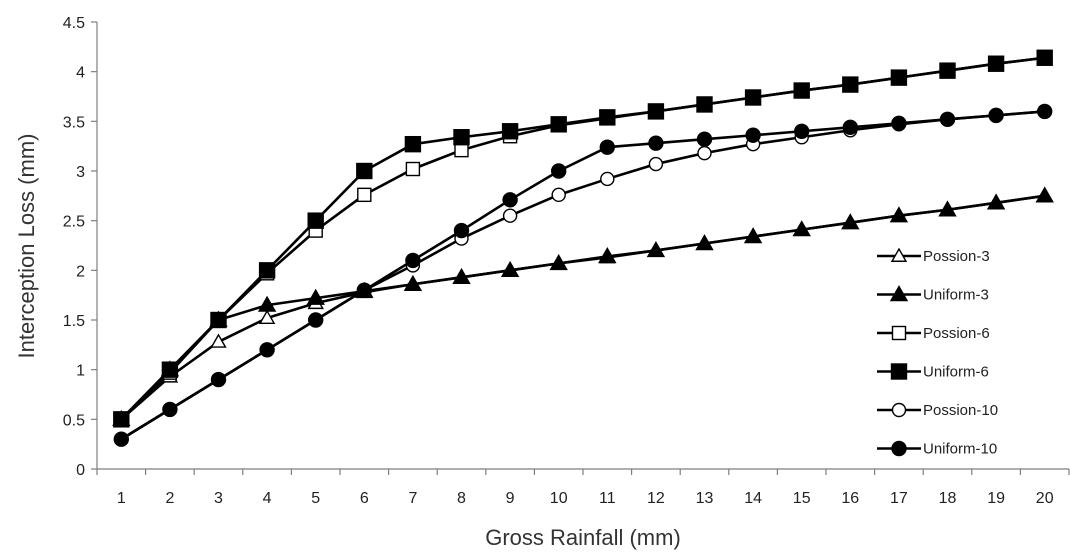 Image resolution: width=1070 pixels, height=552 pixels. What do you see at coordinates (956, 372) in the screenshot?
I see `legend-label: Uniform-6` at bounding box center [956, 372].